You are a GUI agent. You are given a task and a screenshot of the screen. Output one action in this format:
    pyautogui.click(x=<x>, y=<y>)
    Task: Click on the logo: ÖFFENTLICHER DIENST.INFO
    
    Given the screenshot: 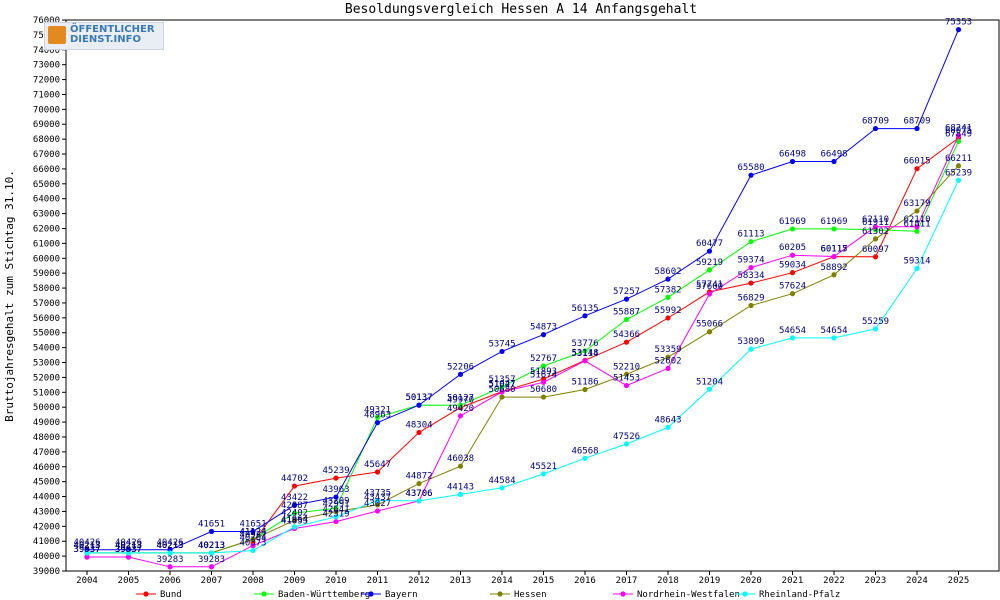 What is the action you would take?
    pyautogui.click(x=104, y=36)
    